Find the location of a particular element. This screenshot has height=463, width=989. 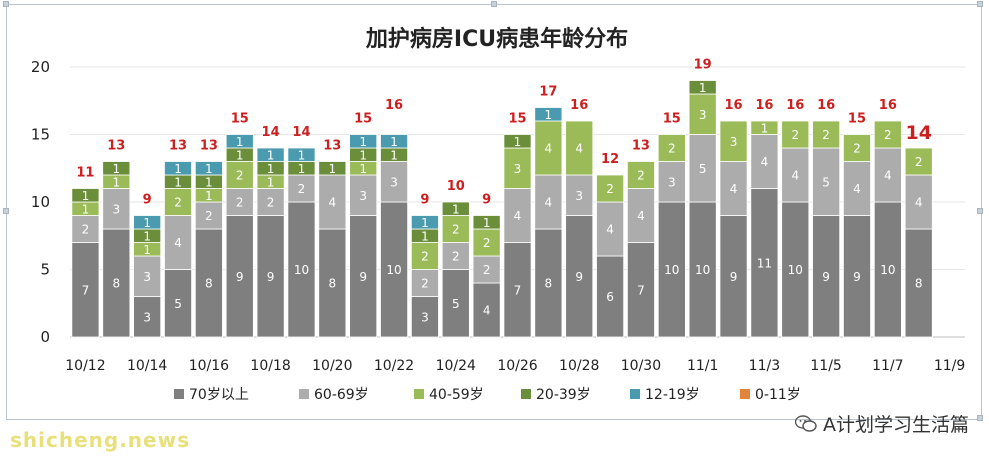

y-tick-label: 10 is located at coordinates (40, 202).